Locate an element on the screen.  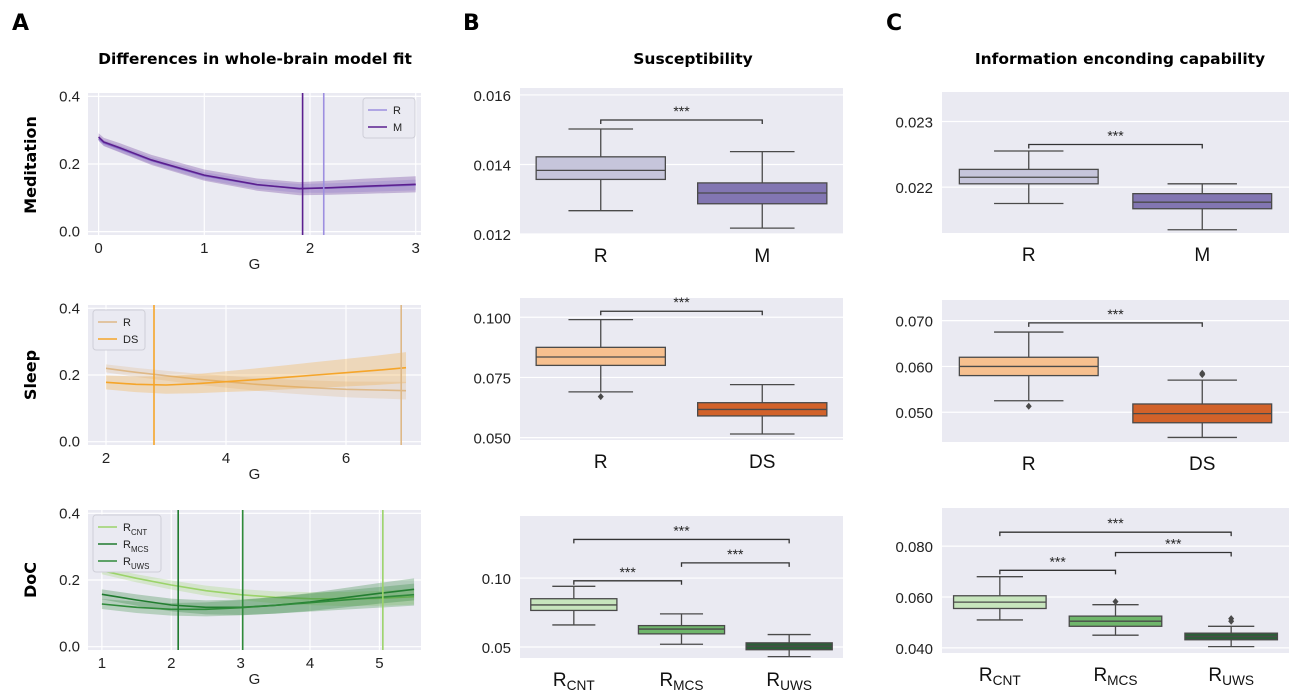
confidence-band-R_UWS is located at coordinates (258, 600).